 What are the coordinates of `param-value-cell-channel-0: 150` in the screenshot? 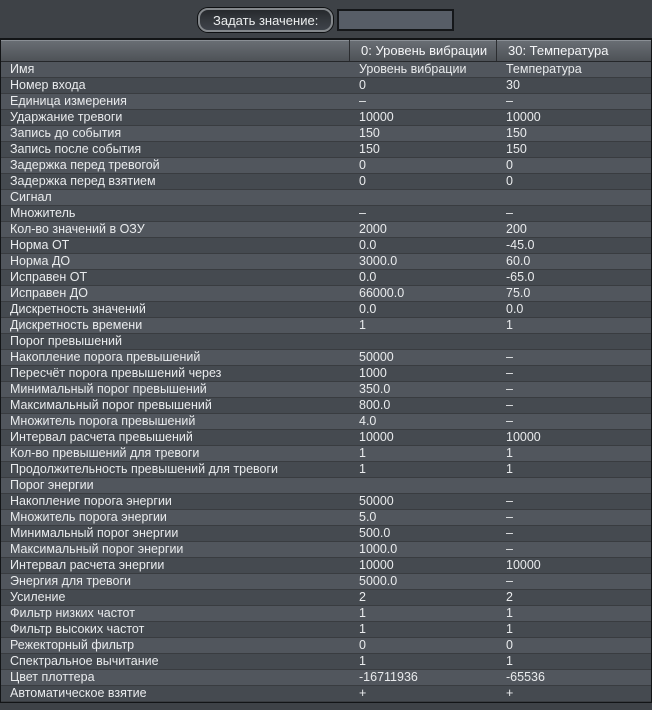 It's located at (369, 149).